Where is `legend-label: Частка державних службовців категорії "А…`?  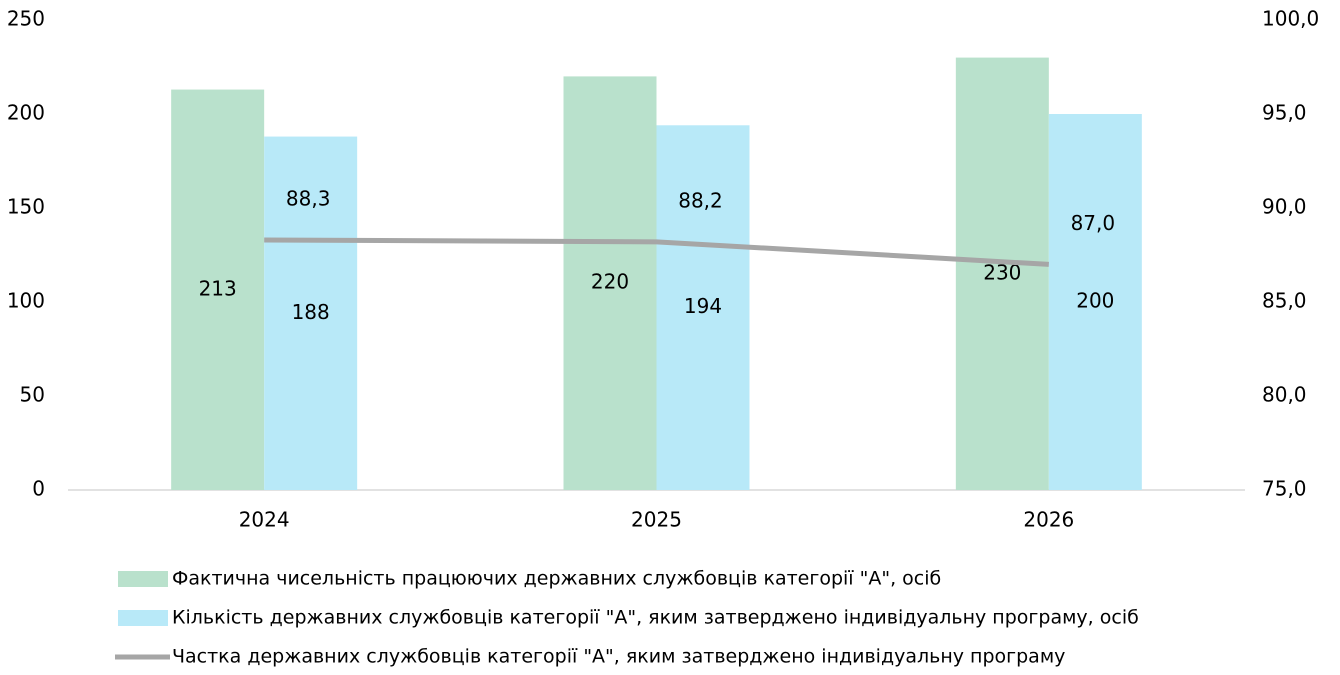 legend-label: Частка державних службовців категорії "А… is located at coordinates (618, 657).